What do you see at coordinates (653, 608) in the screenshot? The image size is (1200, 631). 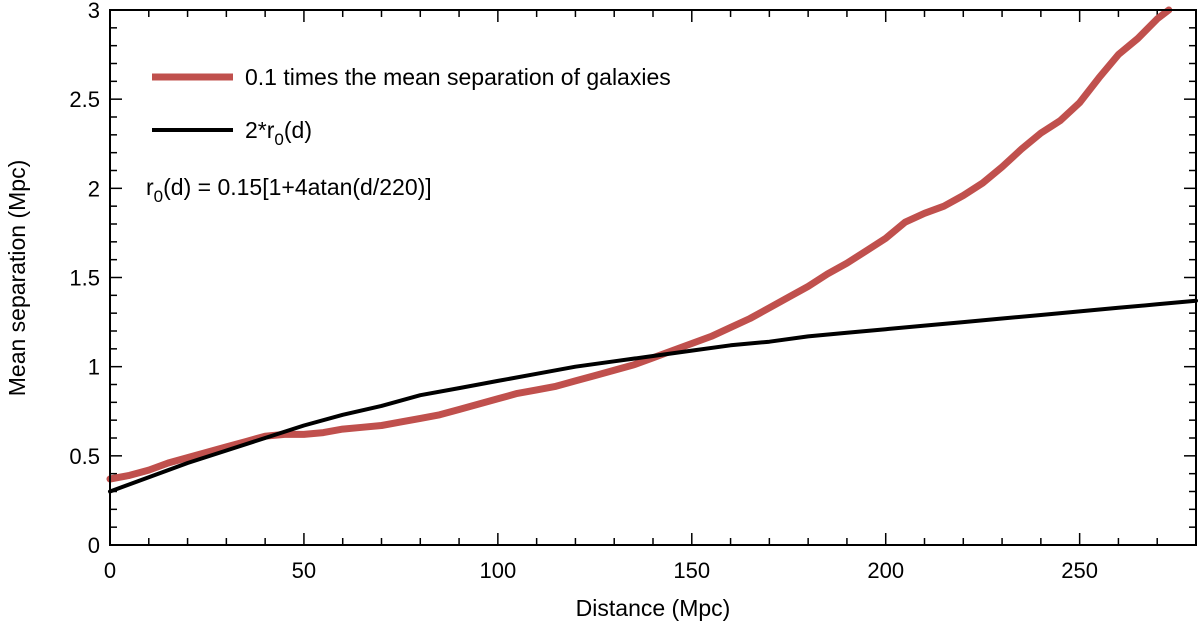 I see `x-axis-label: Distance (Mpc)` at bounding box center [653, 608].